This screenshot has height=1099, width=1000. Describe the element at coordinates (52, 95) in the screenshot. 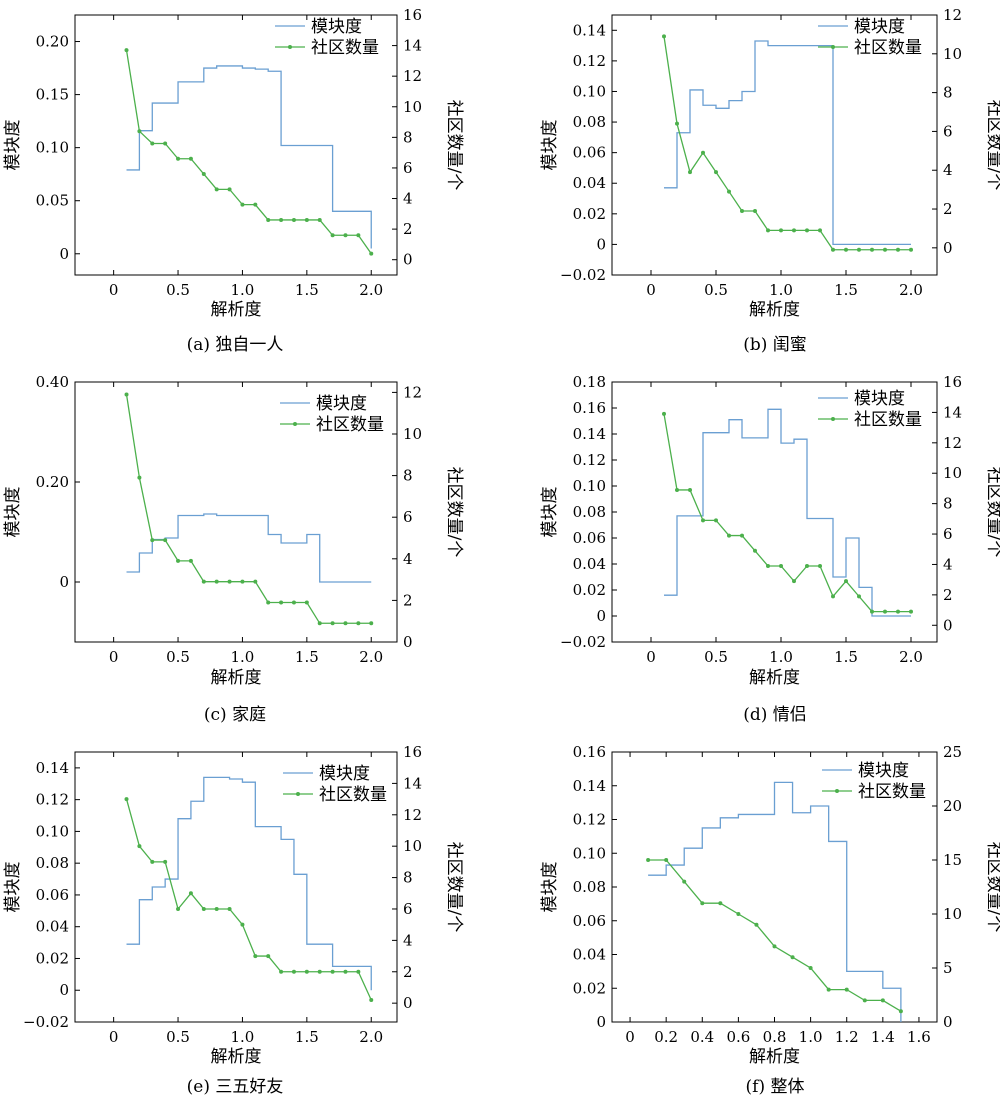

I see `y-left-tick-label: 0.15` at that location.